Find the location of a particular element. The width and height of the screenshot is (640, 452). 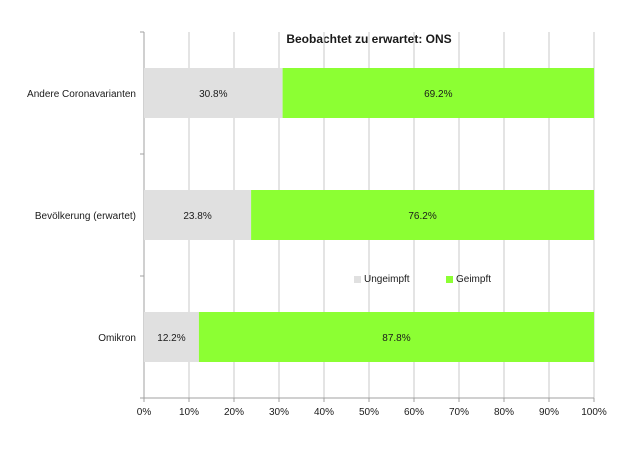

legend-label-ungeimpft: Ungeimpft is located at coordinates (387, 279).